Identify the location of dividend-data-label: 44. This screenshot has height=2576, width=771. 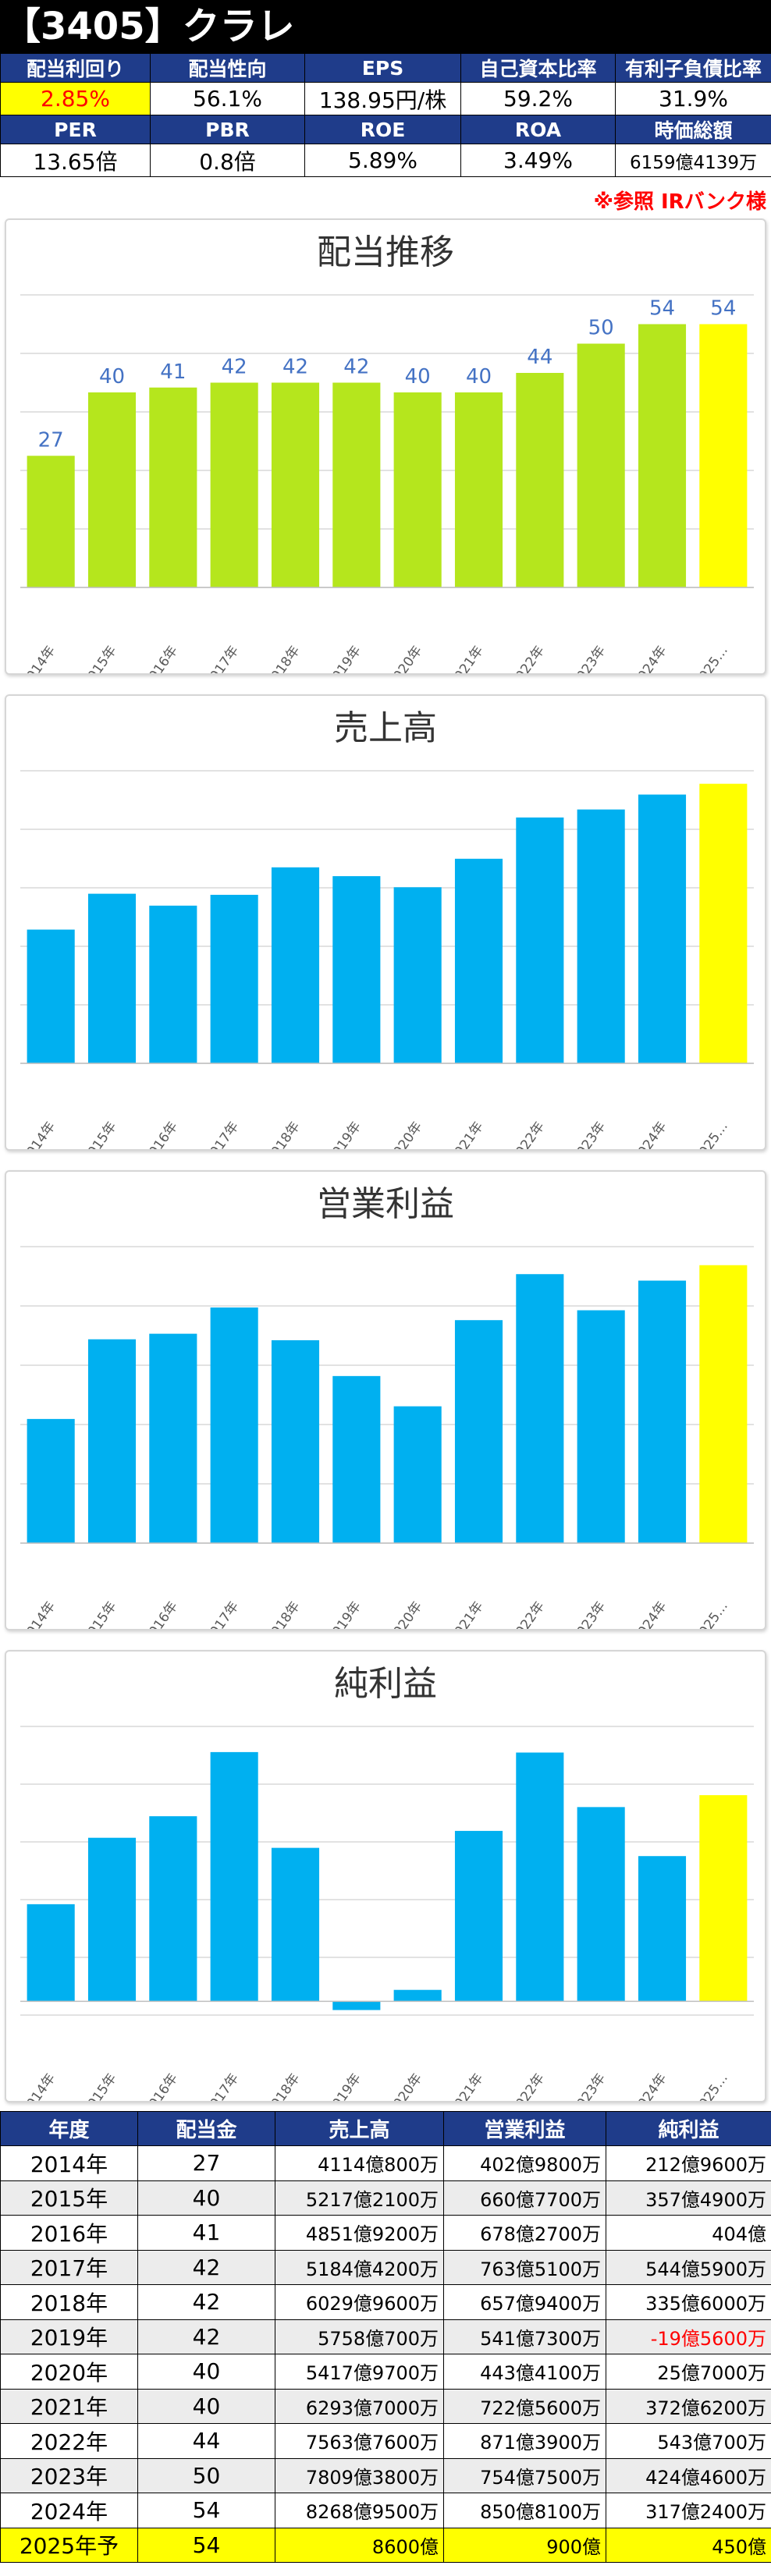
(539, 357).